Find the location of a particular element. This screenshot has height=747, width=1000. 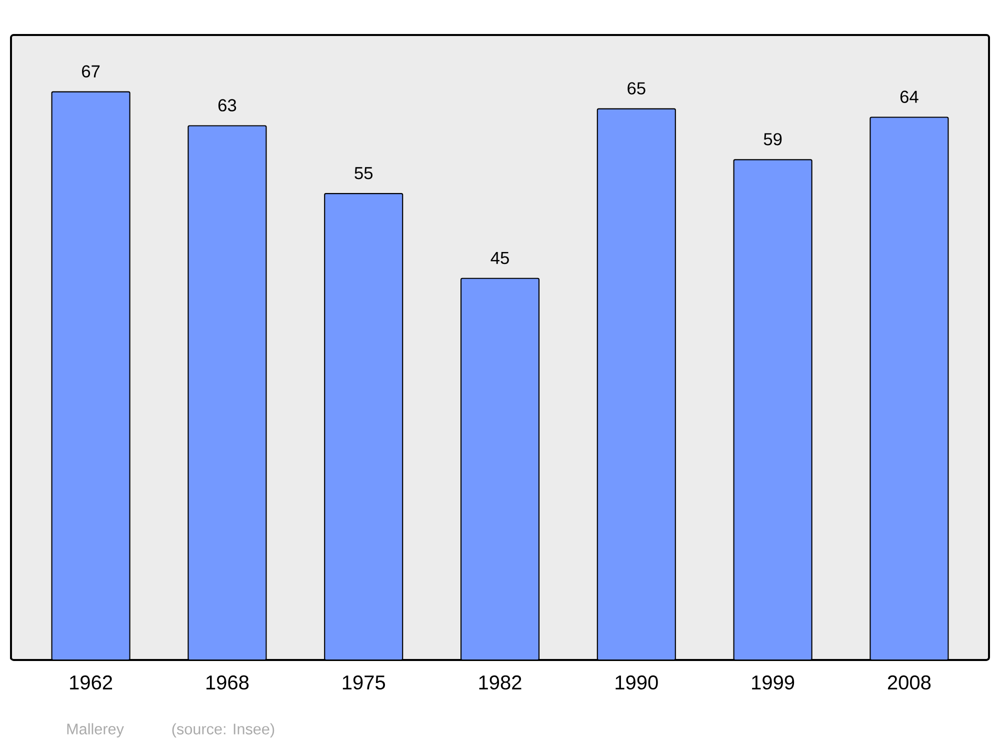

data-label: 59 is located at coordinates (773, 139).